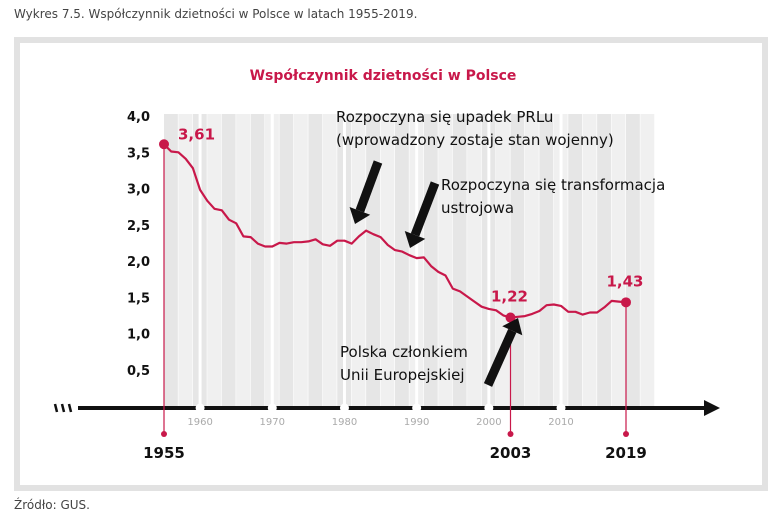  Describe the element at coordinates (138, 190) in the screenshot. I see `y-tick-label: 3,0` at that location.